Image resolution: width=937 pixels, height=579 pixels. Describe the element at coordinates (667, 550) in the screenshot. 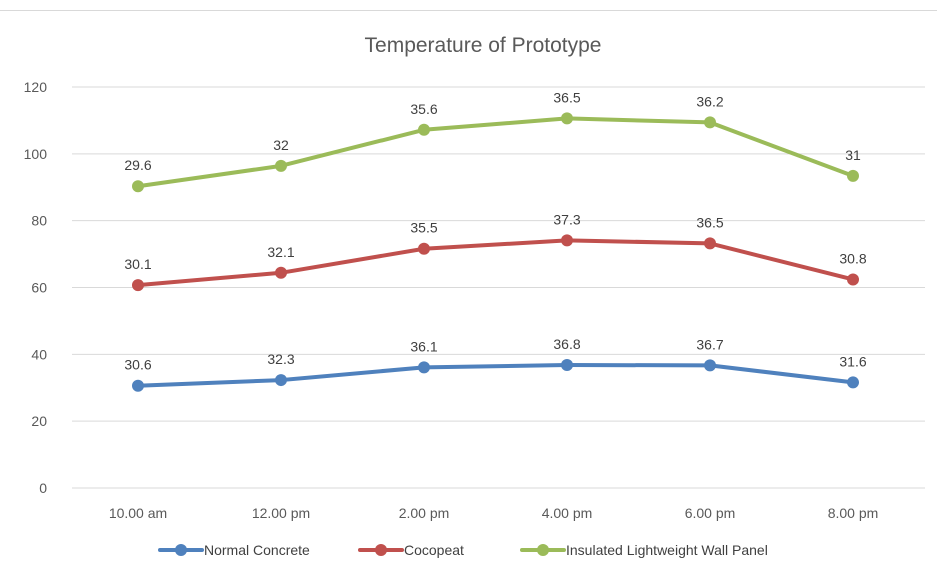

I see `legend-label: Insulated Lightweight Wall Panel` at that location.